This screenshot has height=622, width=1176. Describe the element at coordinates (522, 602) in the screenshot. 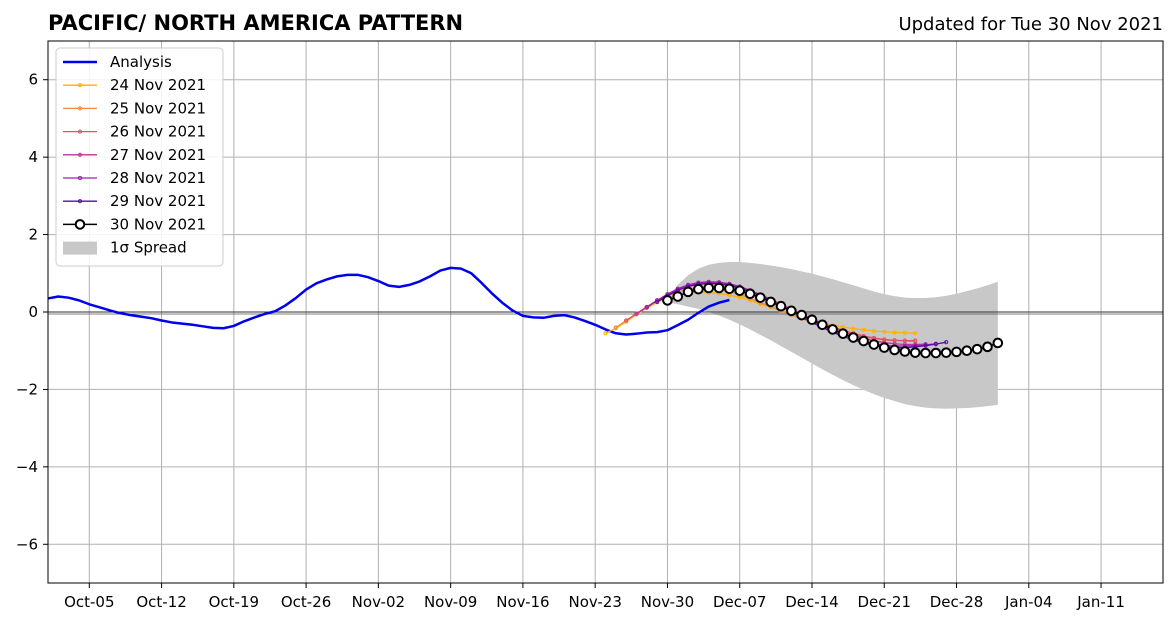

I see `x-tick-label: Nov-16` at that location.